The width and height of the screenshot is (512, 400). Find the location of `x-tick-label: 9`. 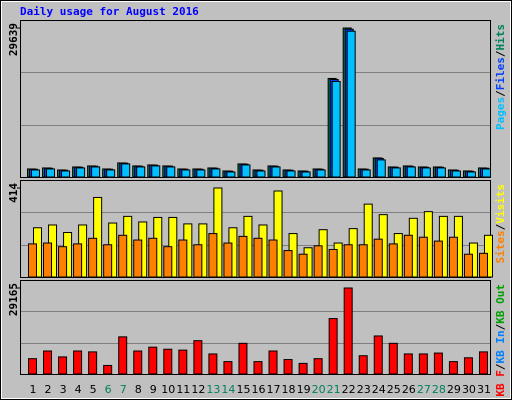

x-tick-label: 9 is located at coordinates (153, 389).